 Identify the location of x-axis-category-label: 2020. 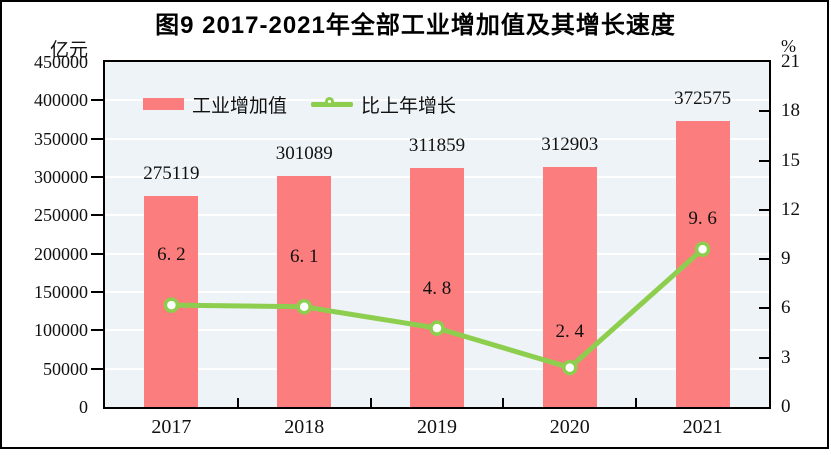
(569, 427).